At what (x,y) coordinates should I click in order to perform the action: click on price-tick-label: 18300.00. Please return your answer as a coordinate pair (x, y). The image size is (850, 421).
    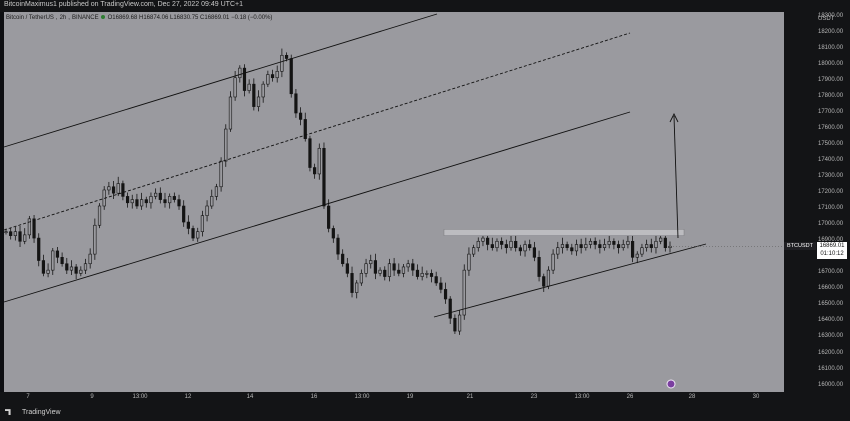
    Looking at the image, I should click on (831, 15).